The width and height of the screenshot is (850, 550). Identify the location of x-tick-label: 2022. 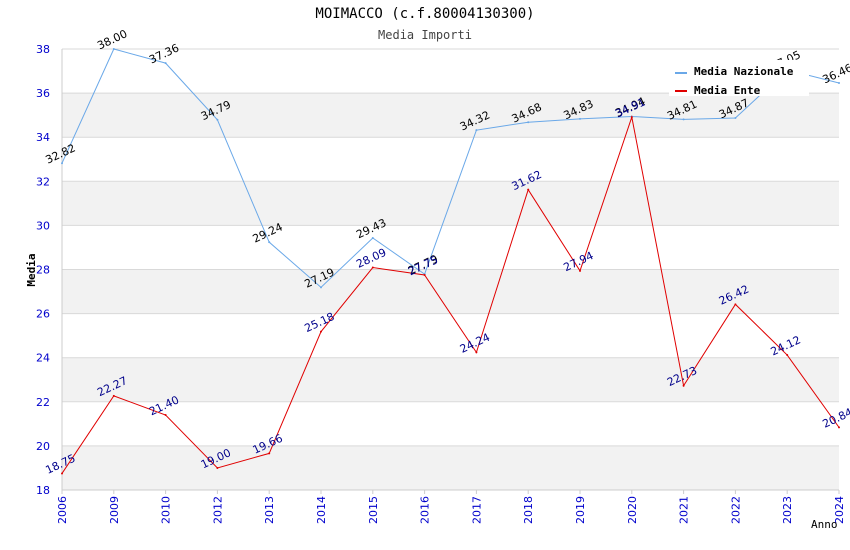
(735, 510).